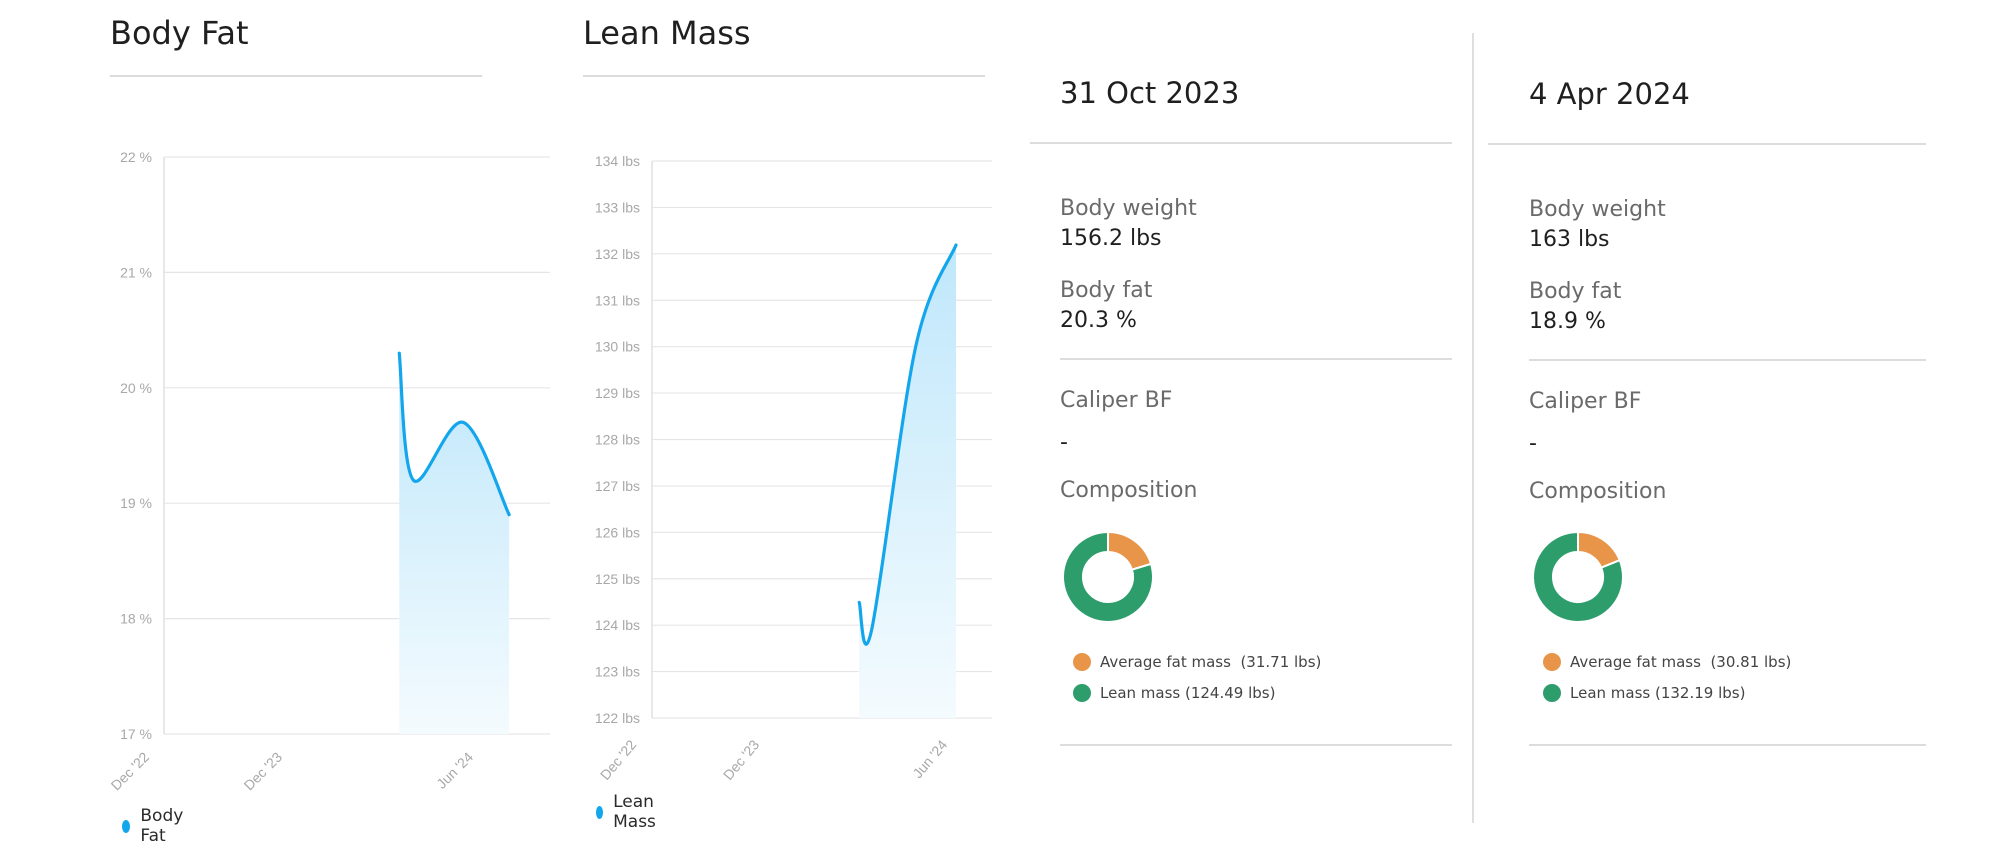 The image size is (2016, 864). I want to click on lean-mass-title: Lean Mass, so click(667, 33).